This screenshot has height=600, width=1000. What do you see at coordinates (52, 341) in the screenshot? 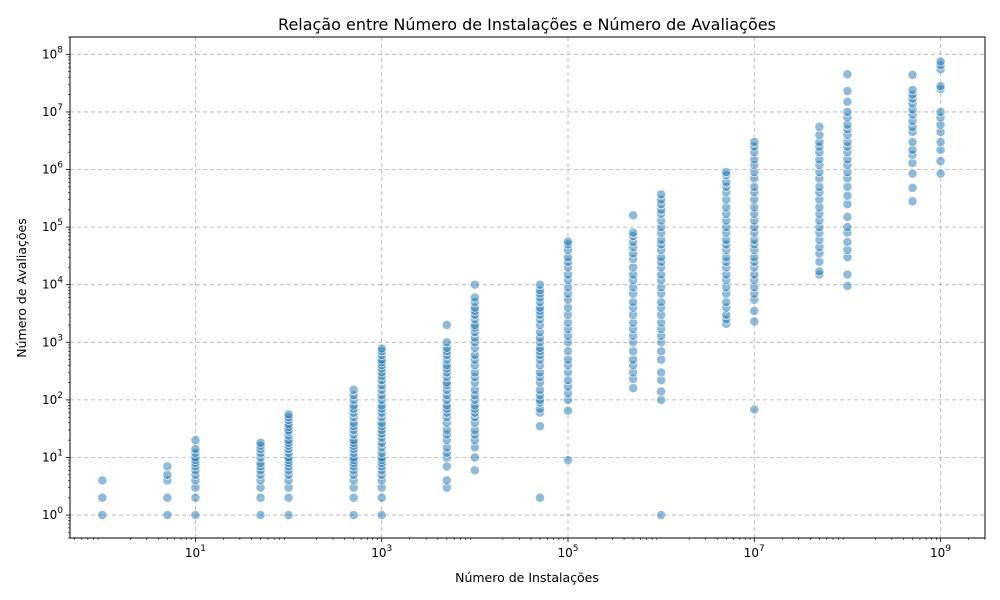
I see `y-tick-label: 10³` at bounding box center [52, 341].